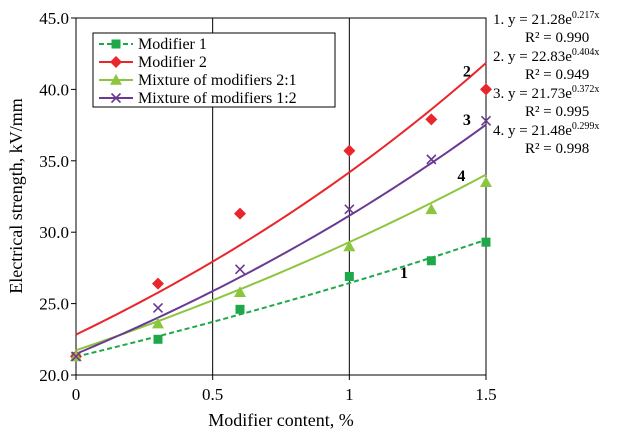 The image size is (629, 433). I want to click on legend-label-4: Mixture of modifiers 1:2, so click(217, 98).